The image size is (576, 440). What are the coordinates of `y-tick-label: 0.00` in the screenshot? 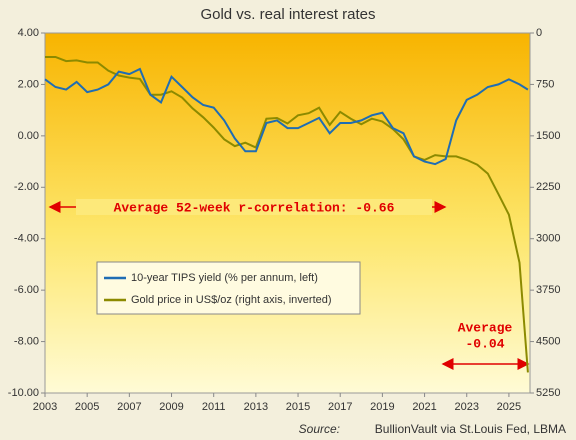 It's located at (28, 136).